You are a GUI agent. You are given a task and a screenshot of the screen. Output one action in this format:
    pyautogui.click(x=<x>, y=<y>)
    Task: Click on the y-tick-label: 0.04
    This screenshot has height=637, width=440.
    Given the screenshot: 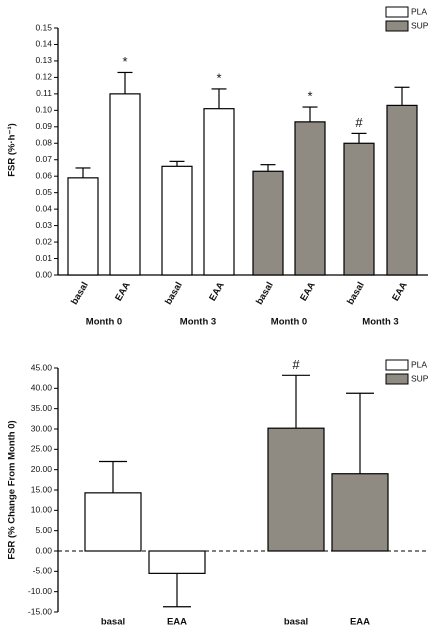 What is the action you would take?
    pyautogui.click(x=43, y=208)
    